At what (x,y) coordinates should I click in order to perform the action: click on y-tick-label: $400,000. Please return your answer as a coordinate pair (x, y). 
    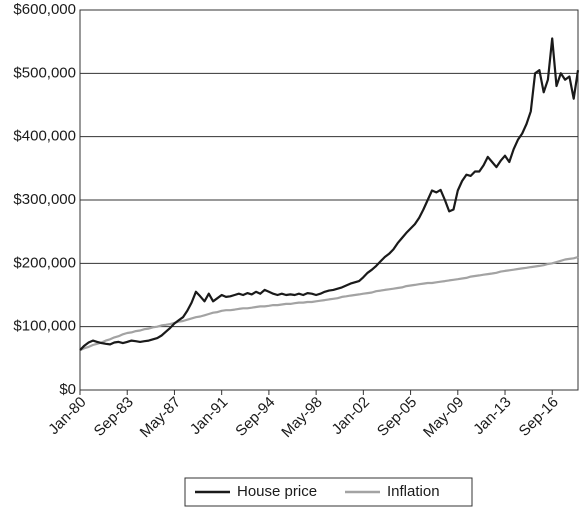
    Looking at the image, I should click on (44, 136).